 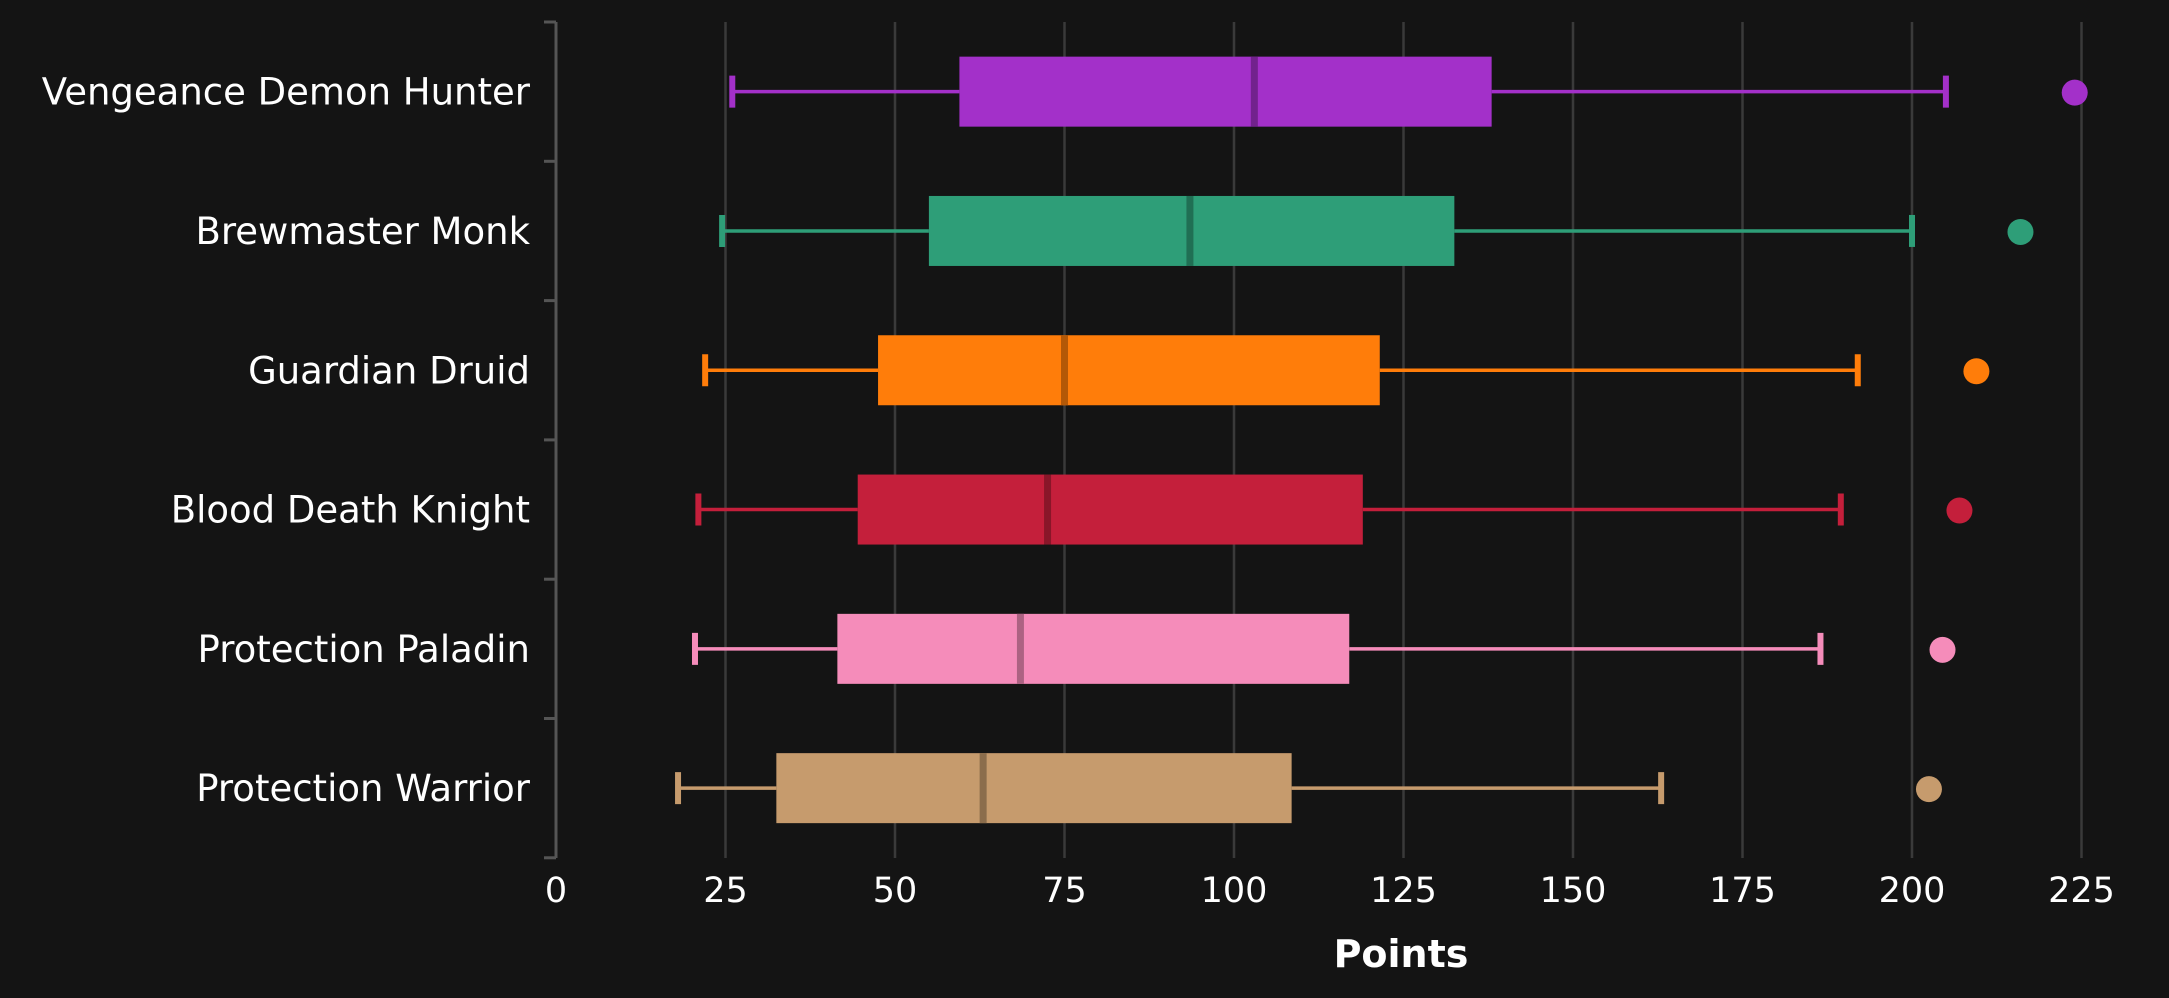 I want to click on category-label: Vengeance Demon Hunter, so click(x=286, y=92).